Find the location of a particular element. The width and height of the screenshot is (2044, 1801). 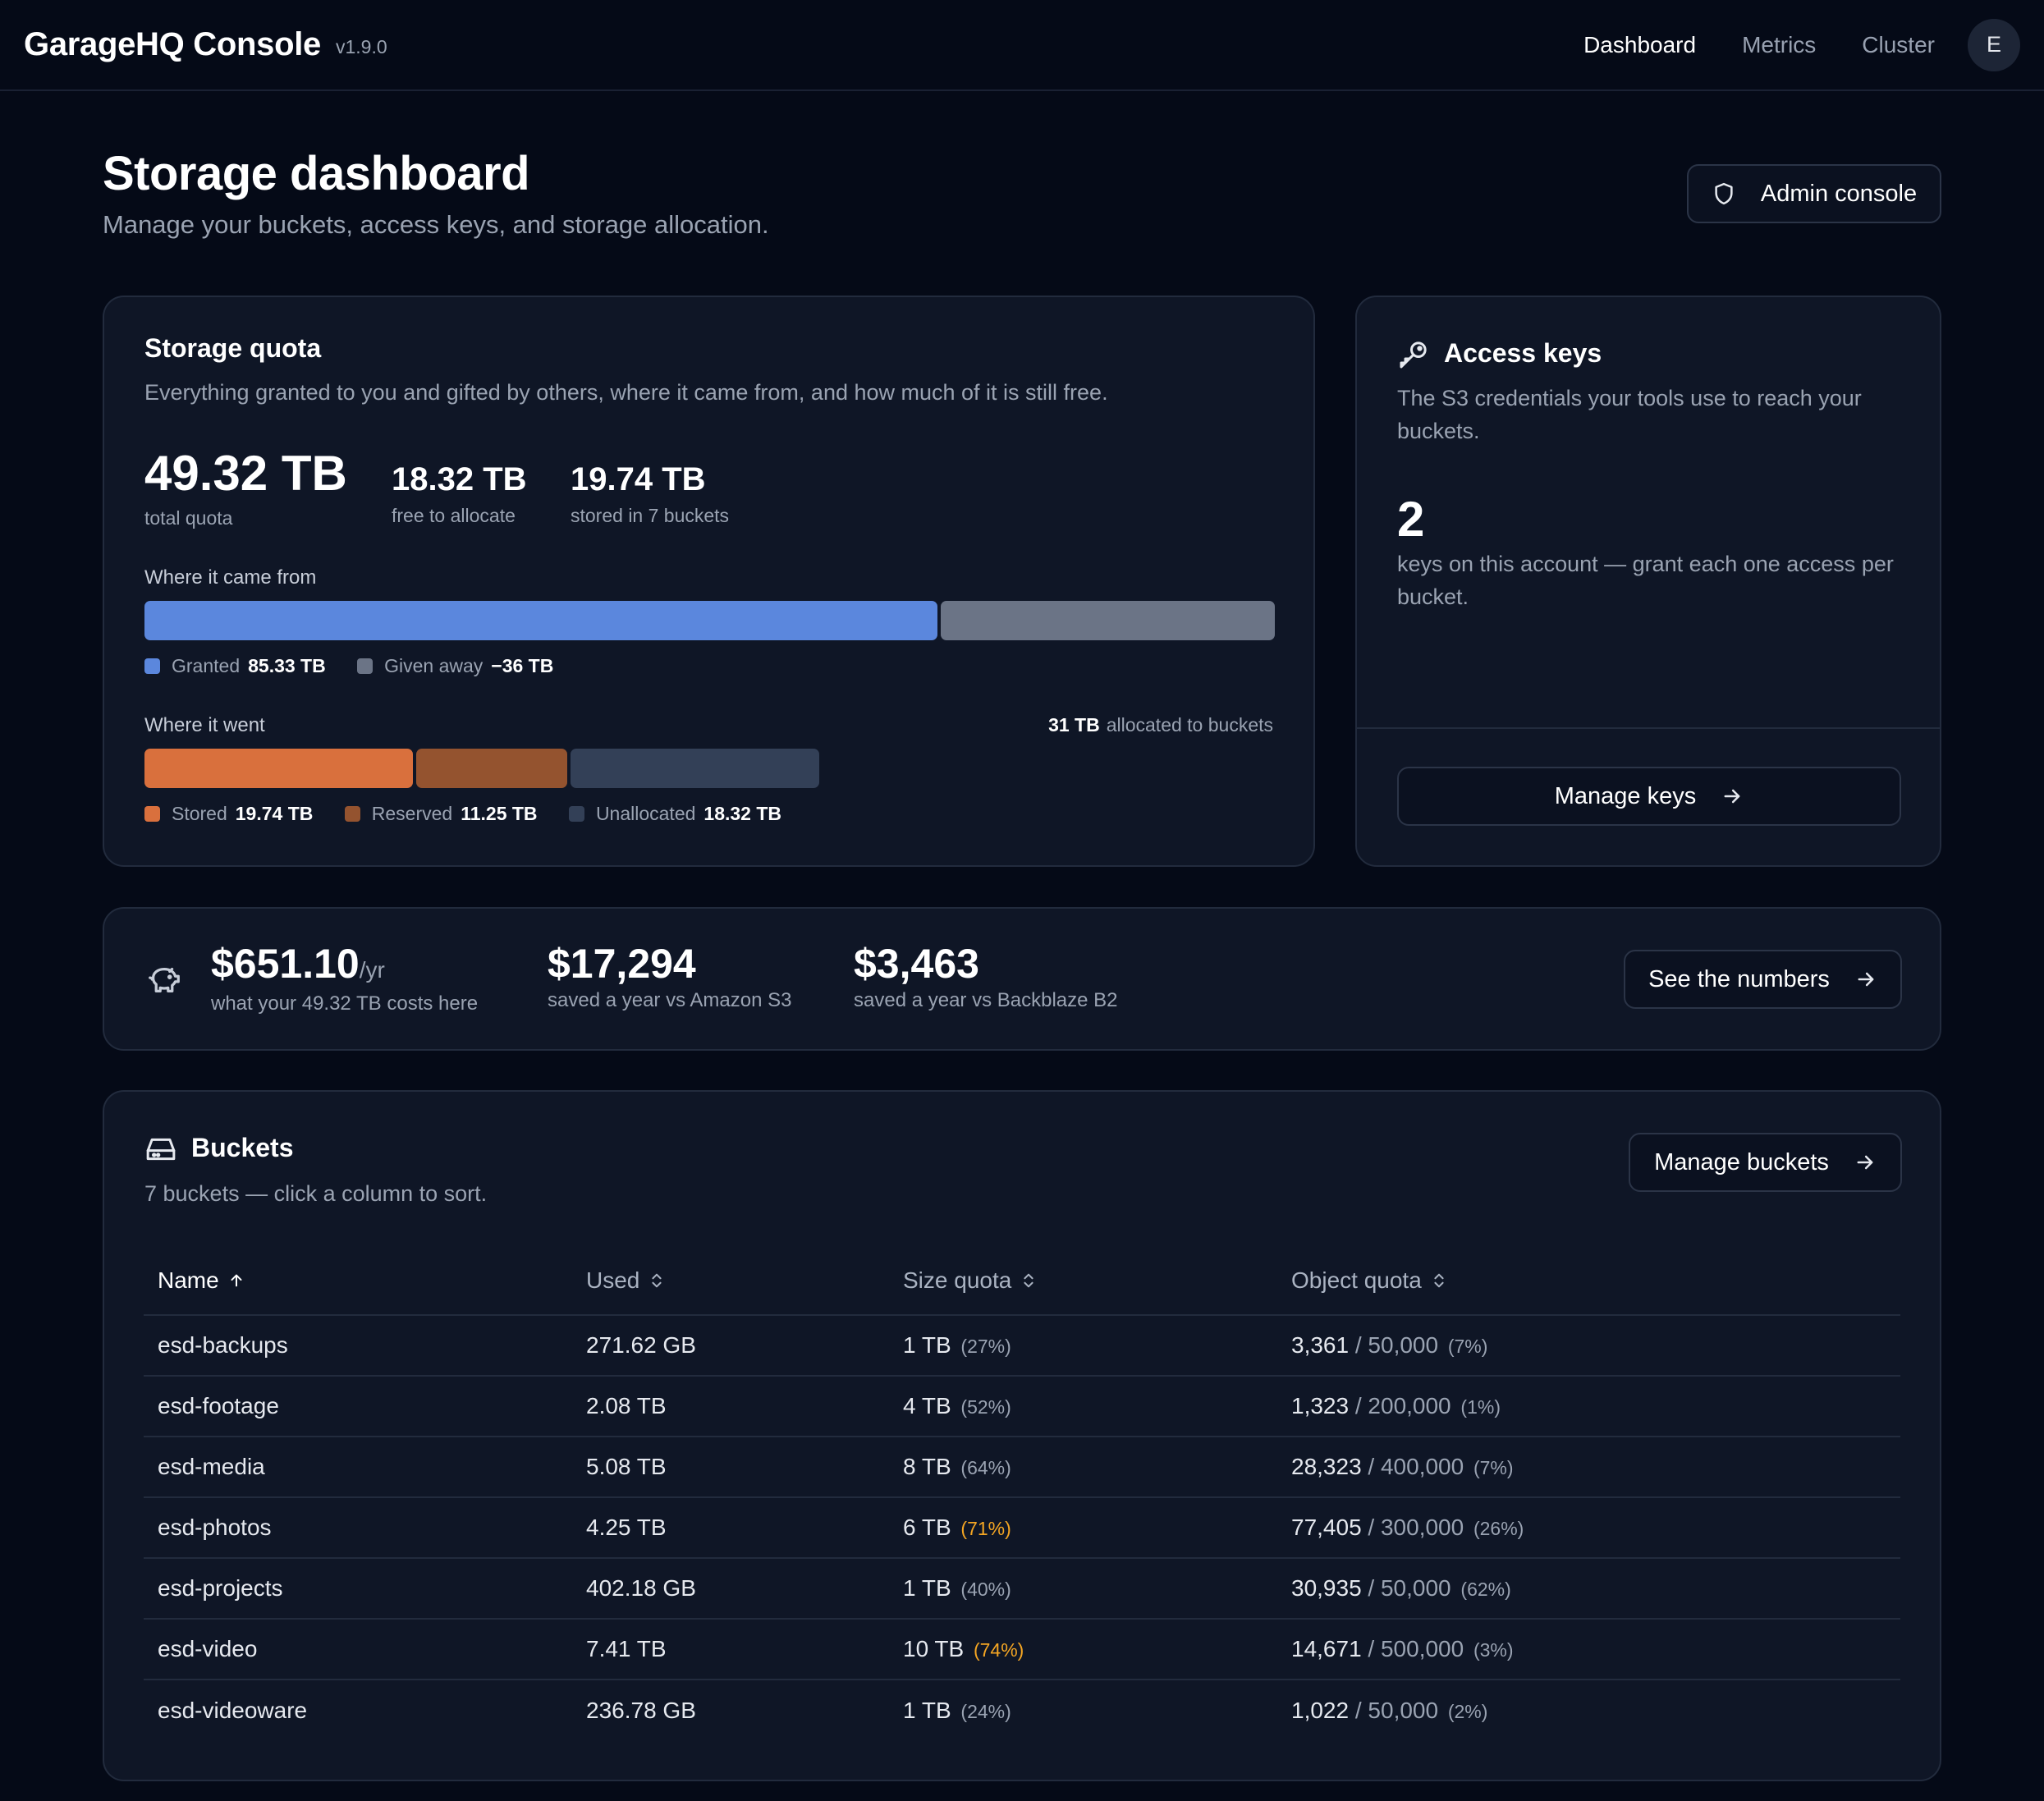

usage-bar-reserved is located at coordinates (491, 768).